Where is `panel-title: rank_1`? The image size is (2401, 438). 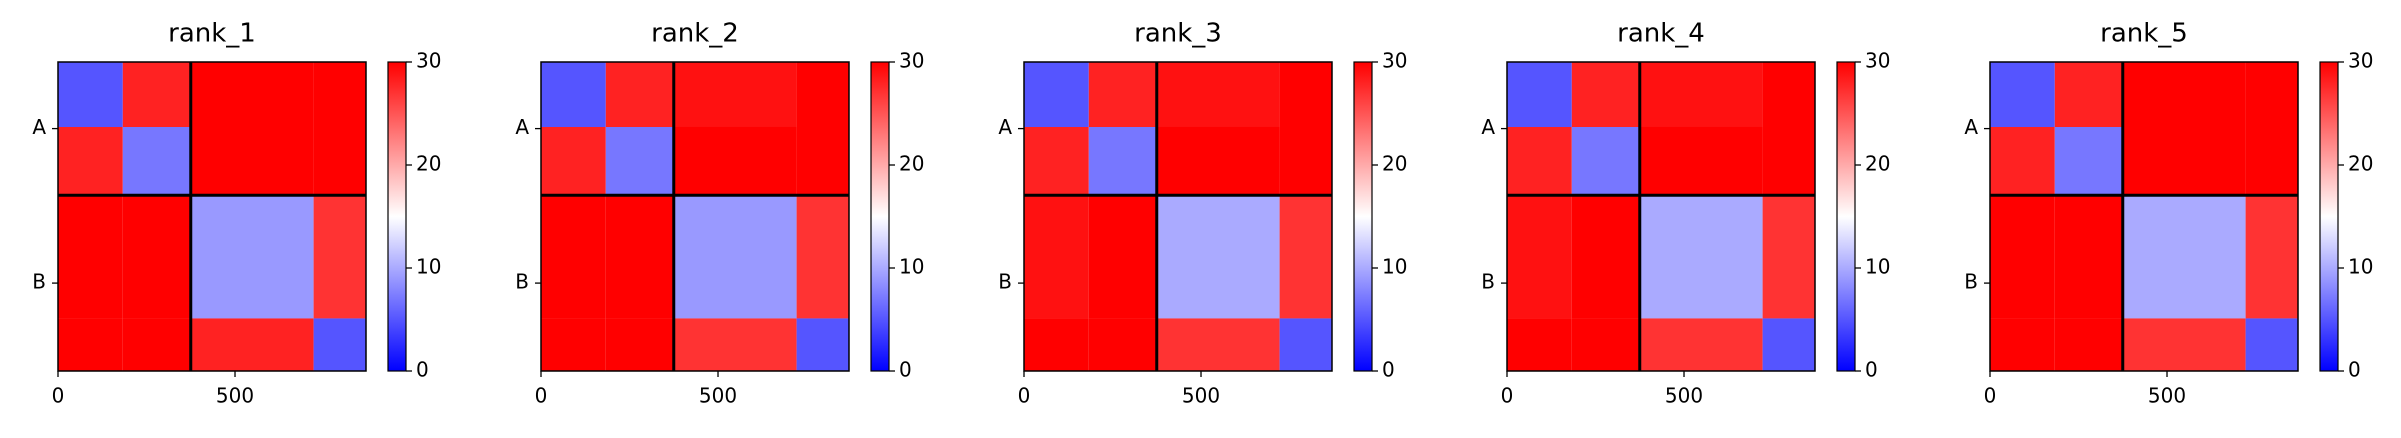 panel-title: rank_1 is located at coordinates (212, 34).